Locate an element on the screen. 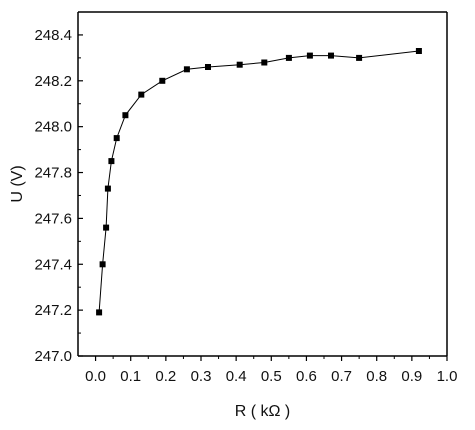 The width and height of the screenshot is (475, 430). y-tick-label: 248.0 is located at coordinates (53, 127).